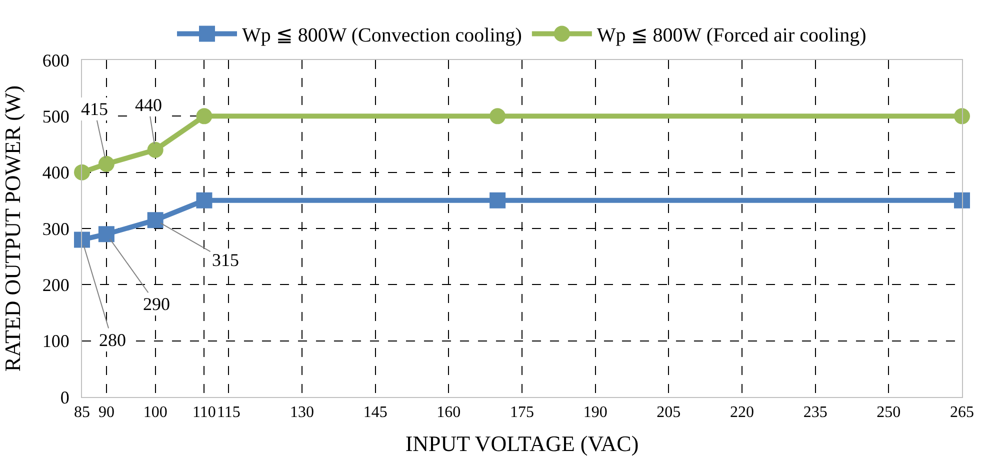  What do you see at coordinates (888, 413) in the screenshot?
I see `x-tick-label: 250` at bounding box center [888, 413].